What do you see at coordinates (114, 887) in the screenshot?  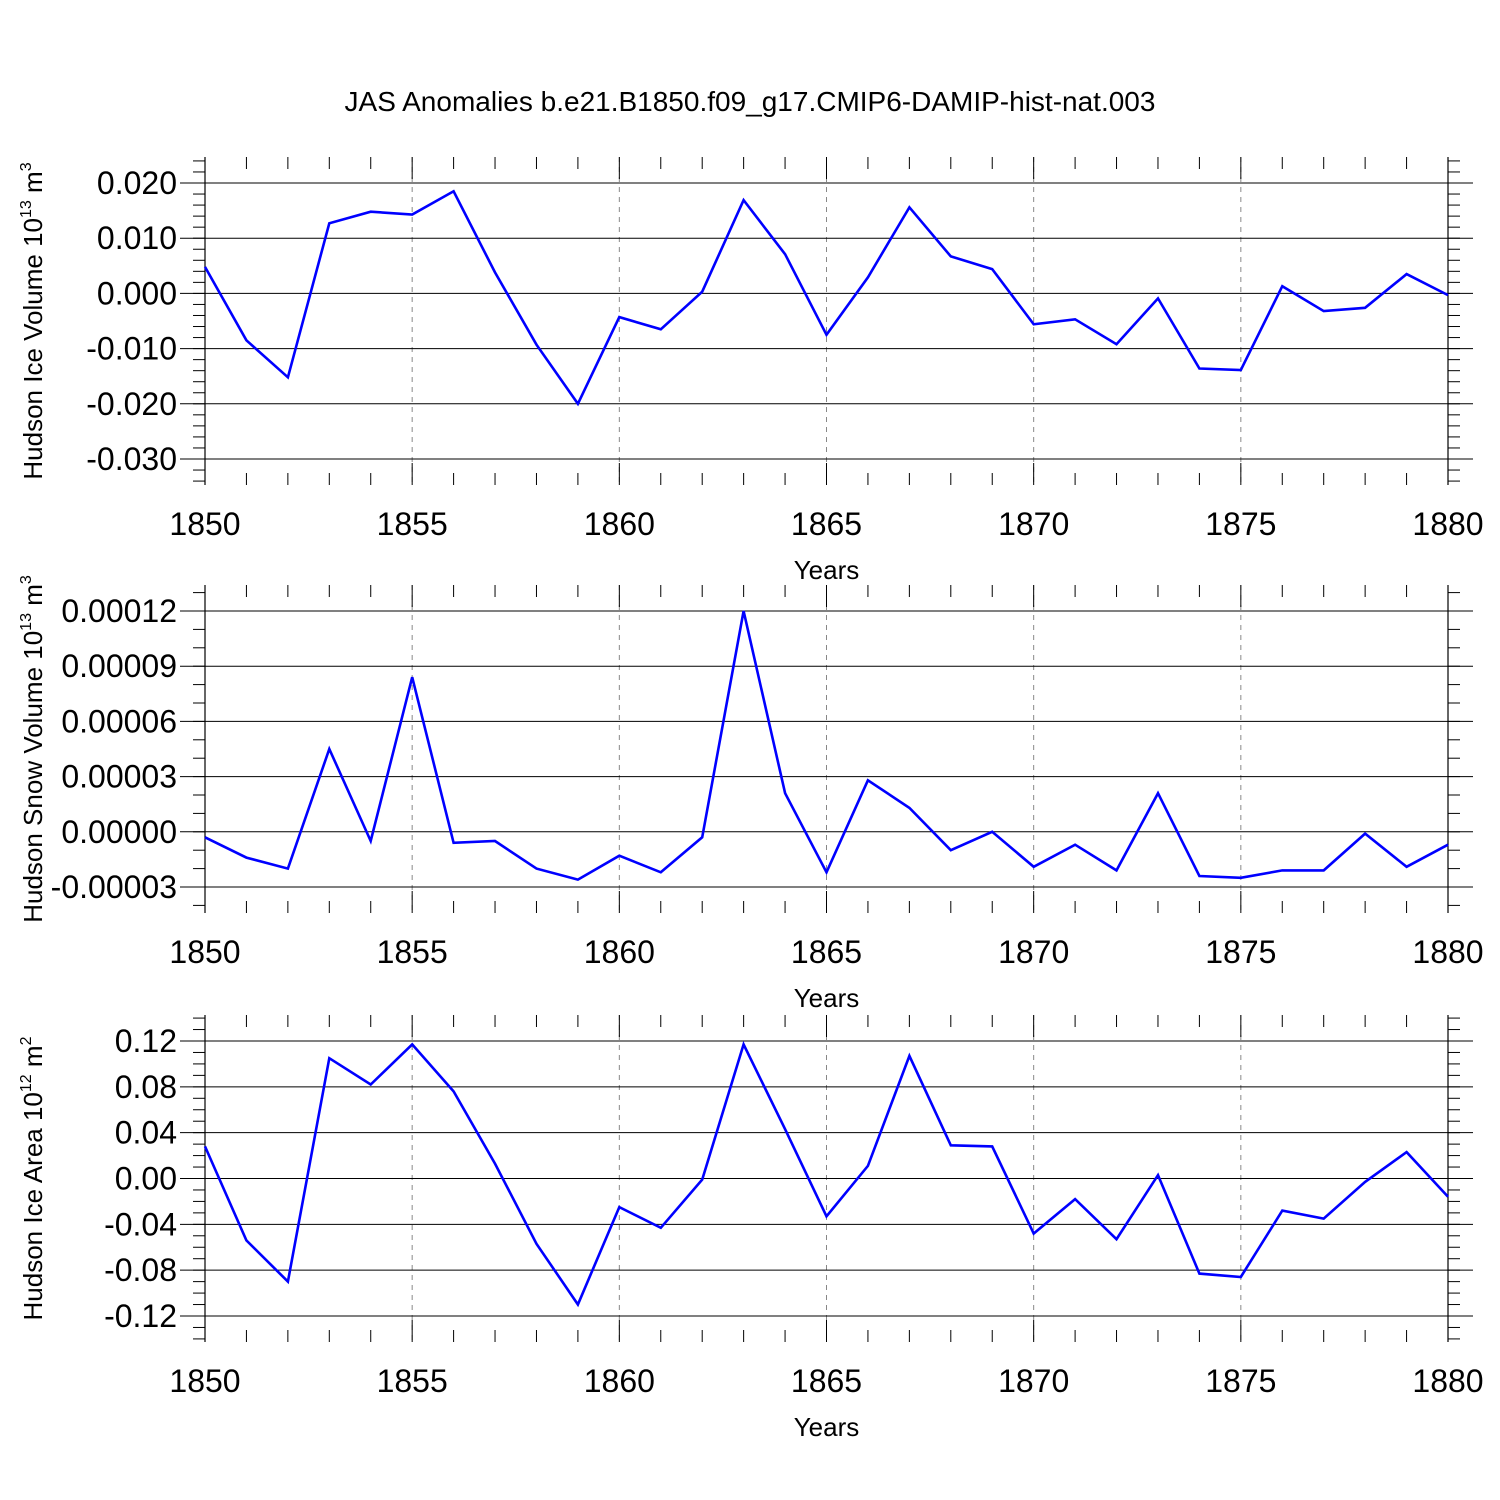 I see `y-tick-label: -0.00003` at bounding box center [114, 887].